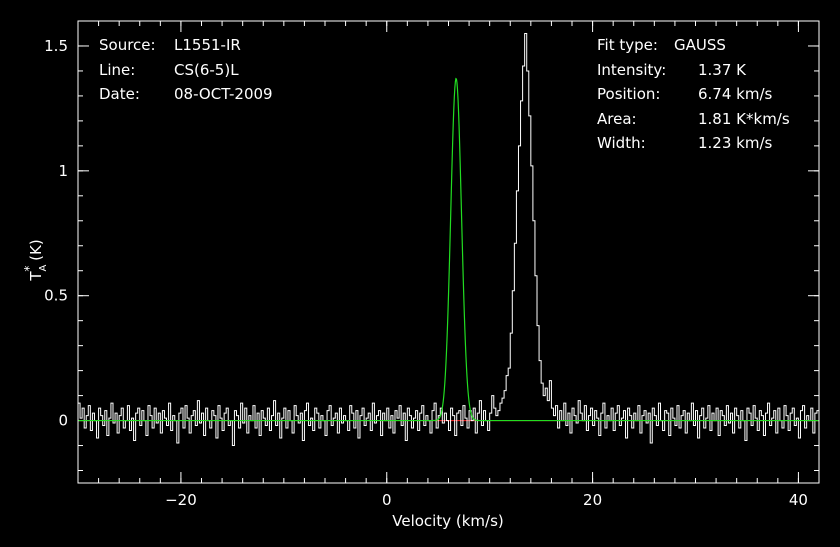  I want to click on line-value: CS(6-5)L, so click(206, 70).